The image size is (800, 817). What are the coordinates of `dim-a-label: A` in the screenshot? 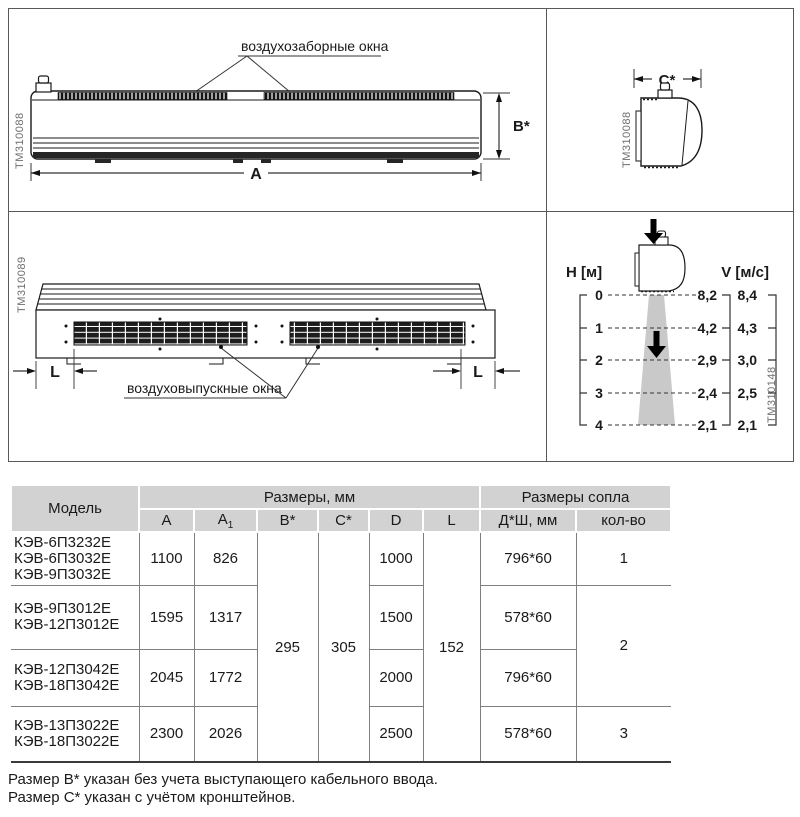 It's located at (256, 174).